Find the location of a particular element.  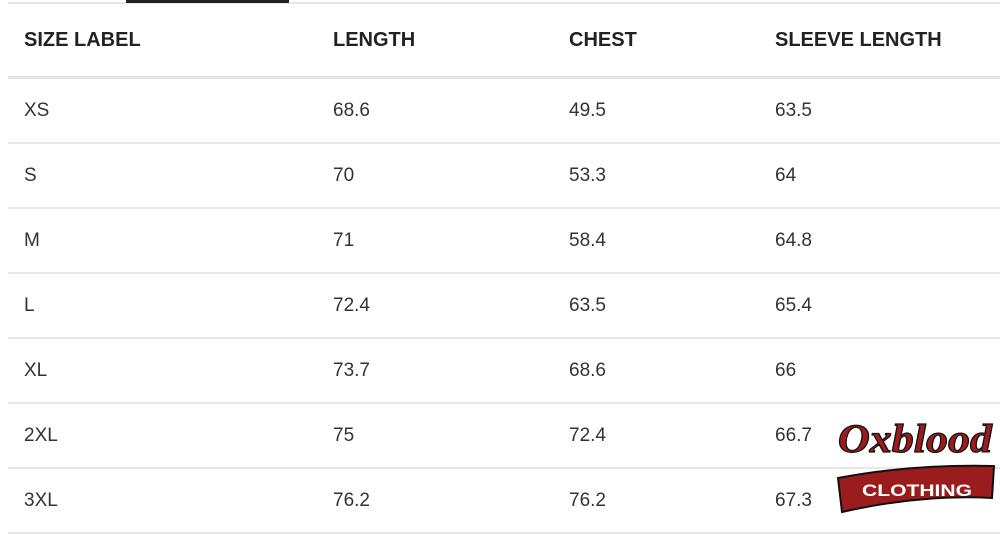

table-row: L 72.4 63.5 65.4 is located at coordinates (504, 306).